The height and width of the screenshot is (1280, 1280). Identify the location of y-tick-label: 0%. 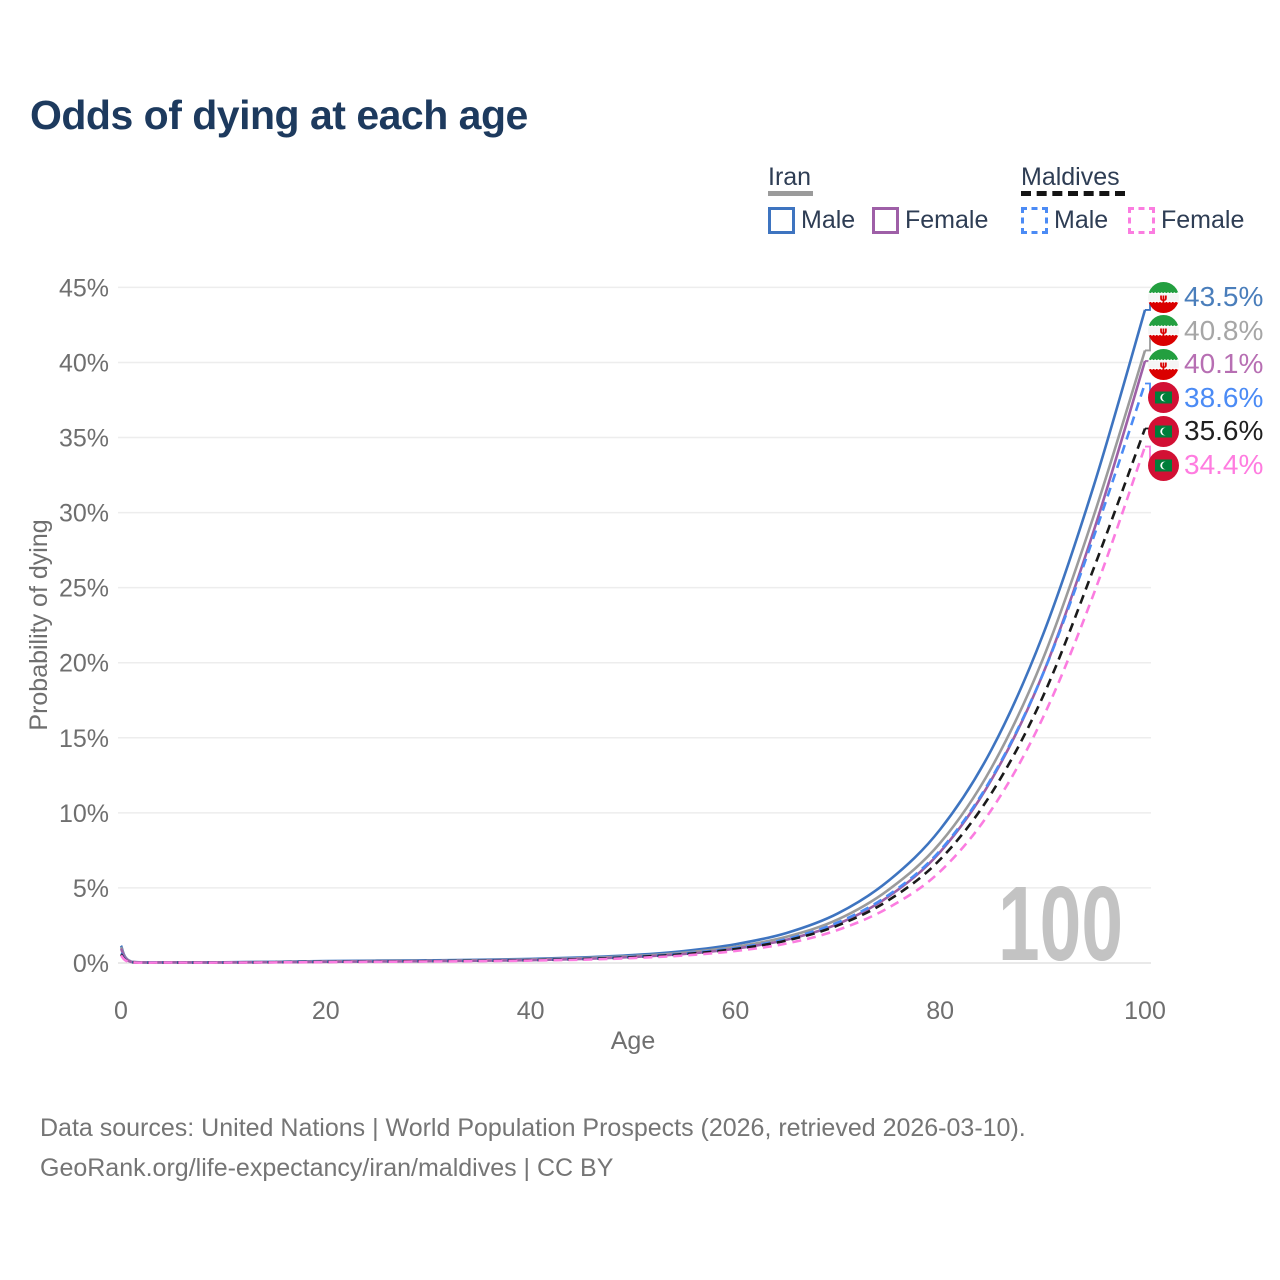
(91, 964).